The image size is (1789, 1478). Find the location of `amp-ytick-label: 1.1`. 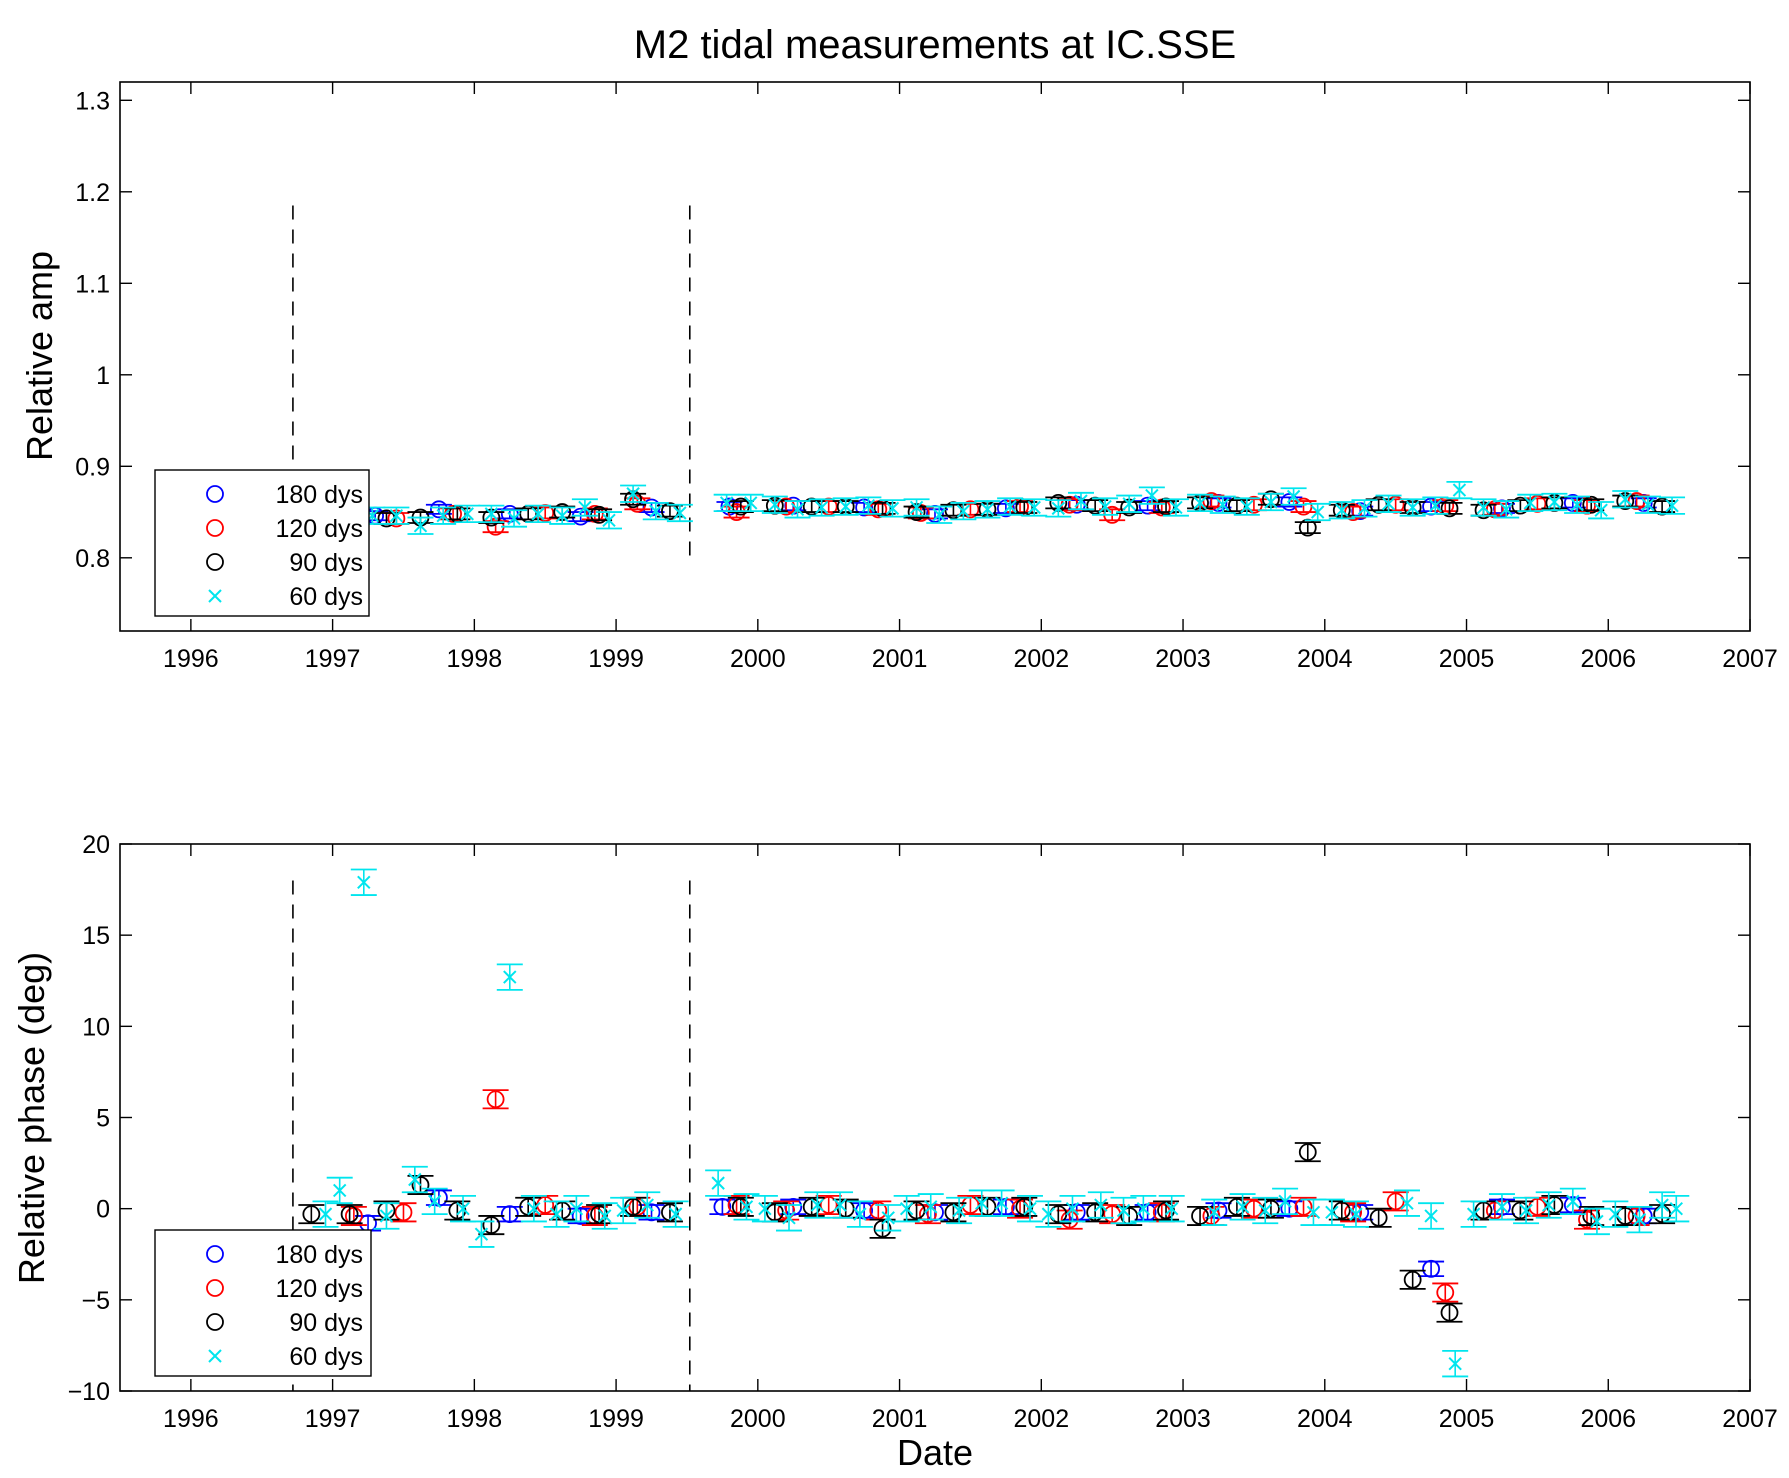

amp-ytick-label: 1.1 is located at coordinates (92, 284).